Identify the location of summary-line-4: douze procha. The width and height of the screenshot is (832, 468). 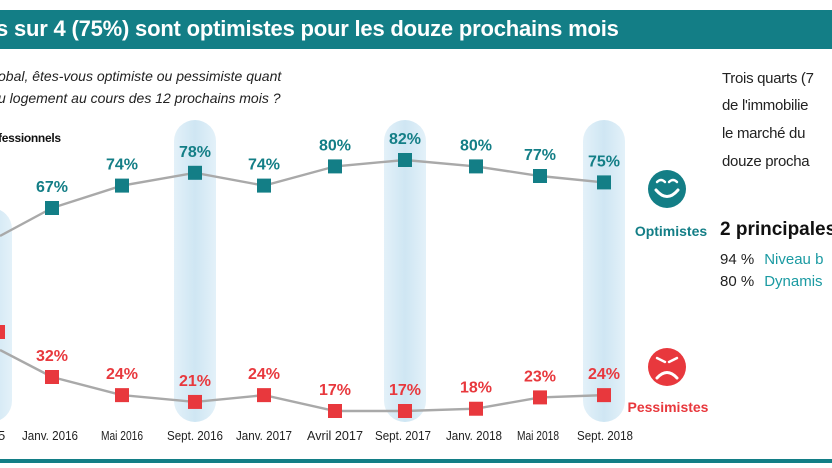
(766, 161).